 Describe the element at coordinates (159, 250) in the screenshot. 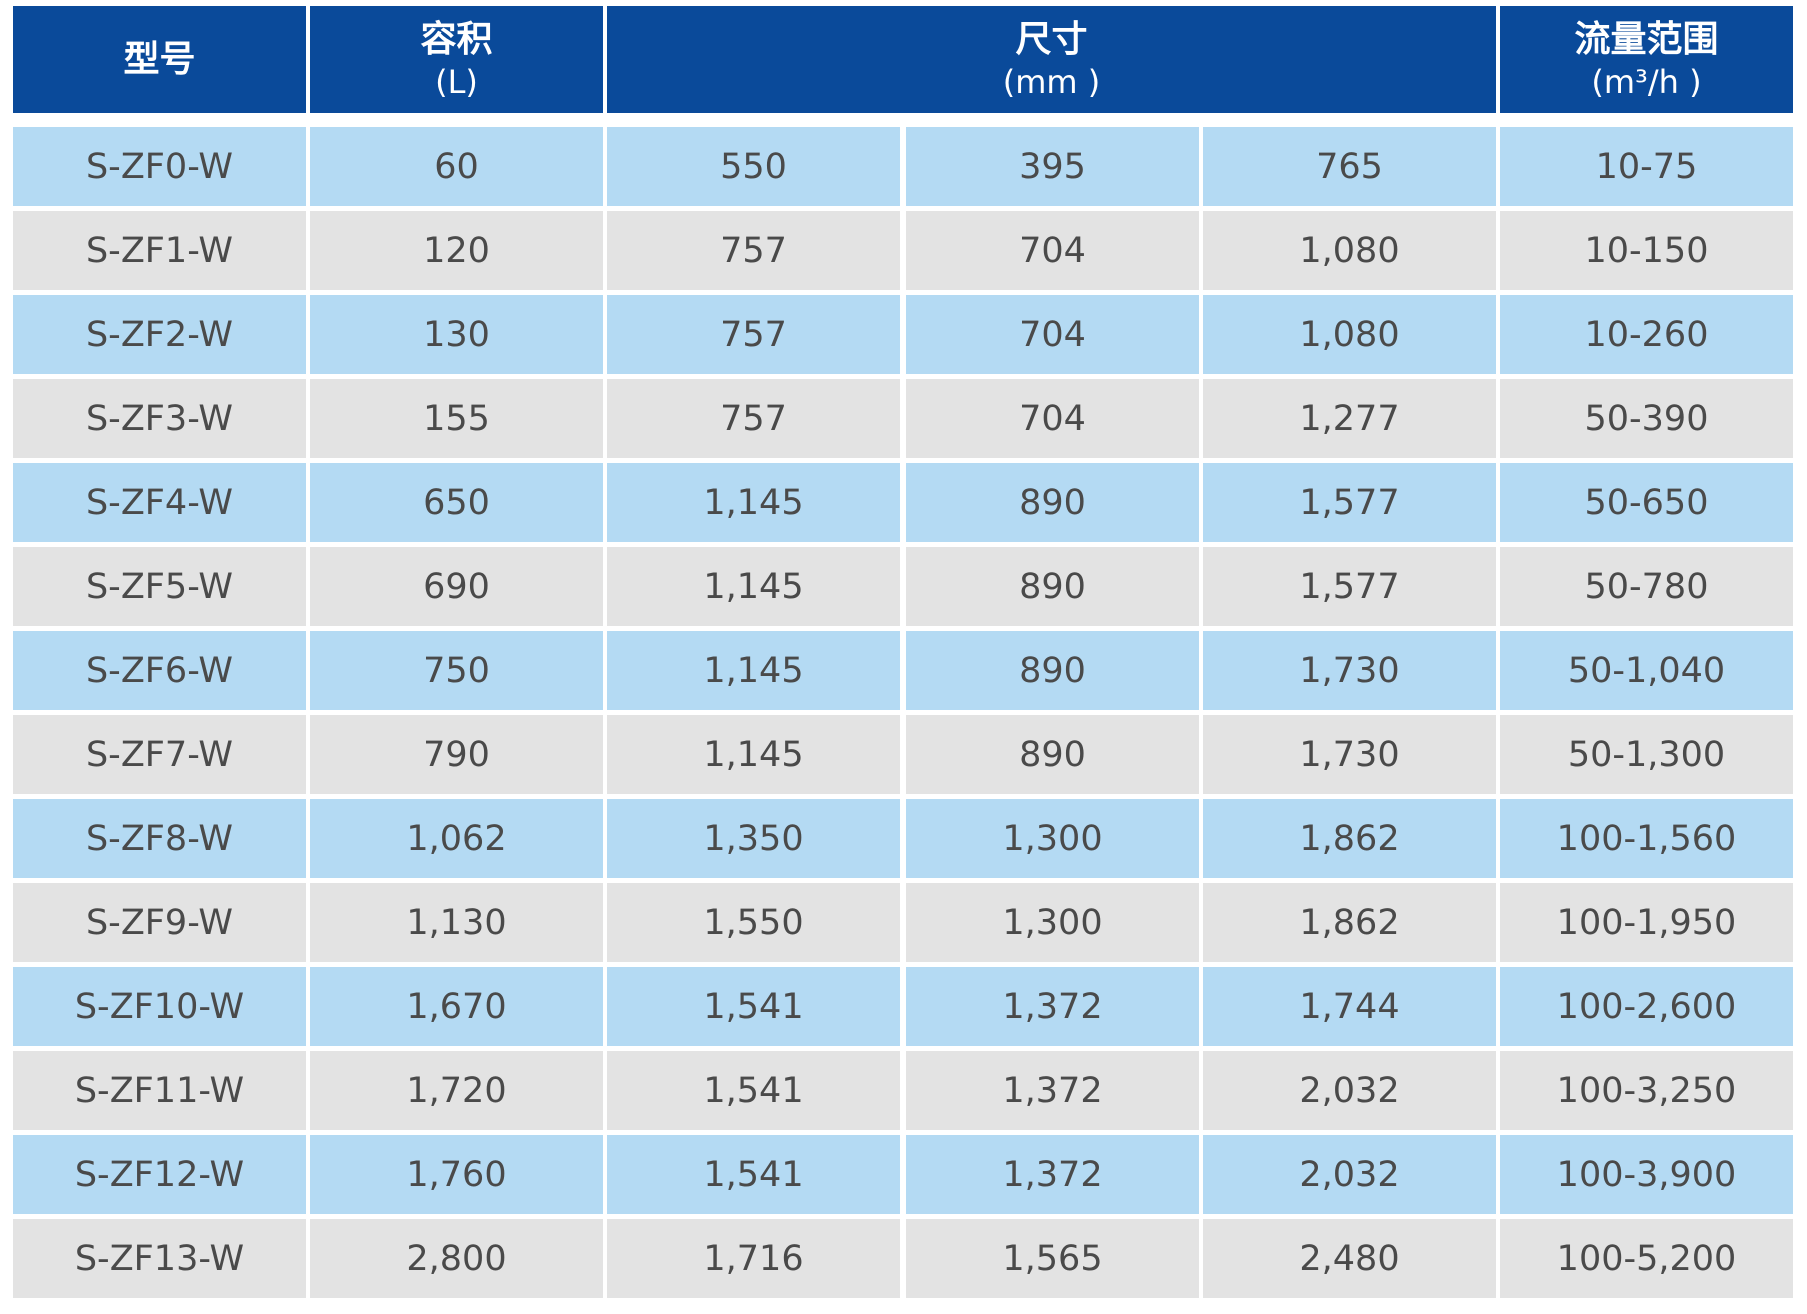

I see `table-cell: S-ZF1-W` at that location.